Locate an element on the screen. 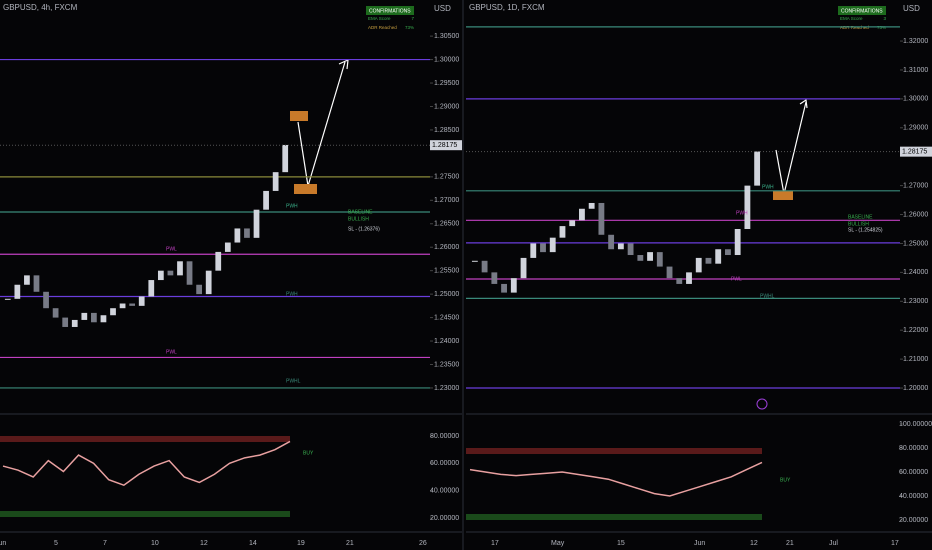 The width and height of the screenshot is (932, 550). price-tick-label: 1.24000 is located at coordinates (446, 341).